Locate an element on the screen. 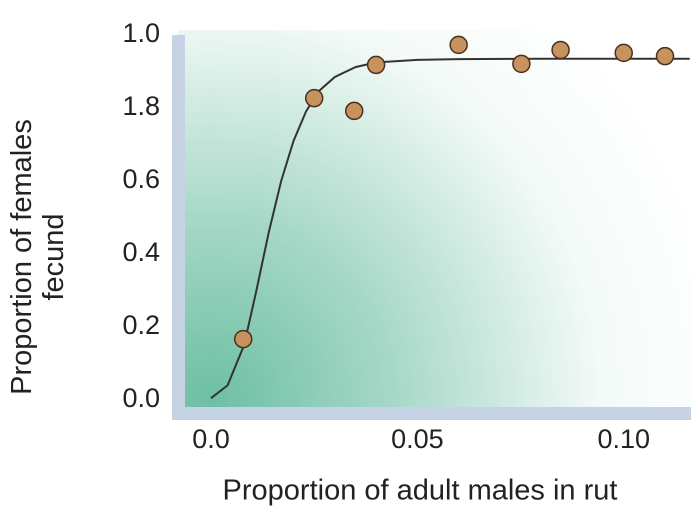 The image size is (691, 509). y-tick-label: 0.2 is located at coordinates (141, 325).